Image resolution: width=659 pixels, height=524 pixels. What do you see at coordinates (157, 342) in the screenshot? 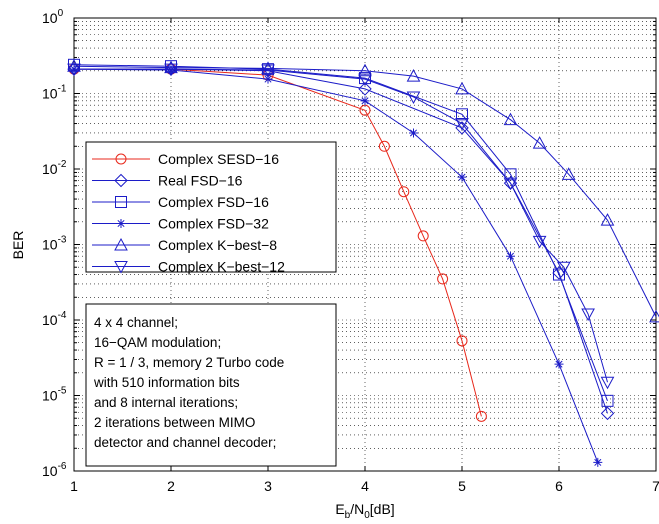
I see `annotation-line: 16−QAM modulation;` at bounding box center [157, 342].